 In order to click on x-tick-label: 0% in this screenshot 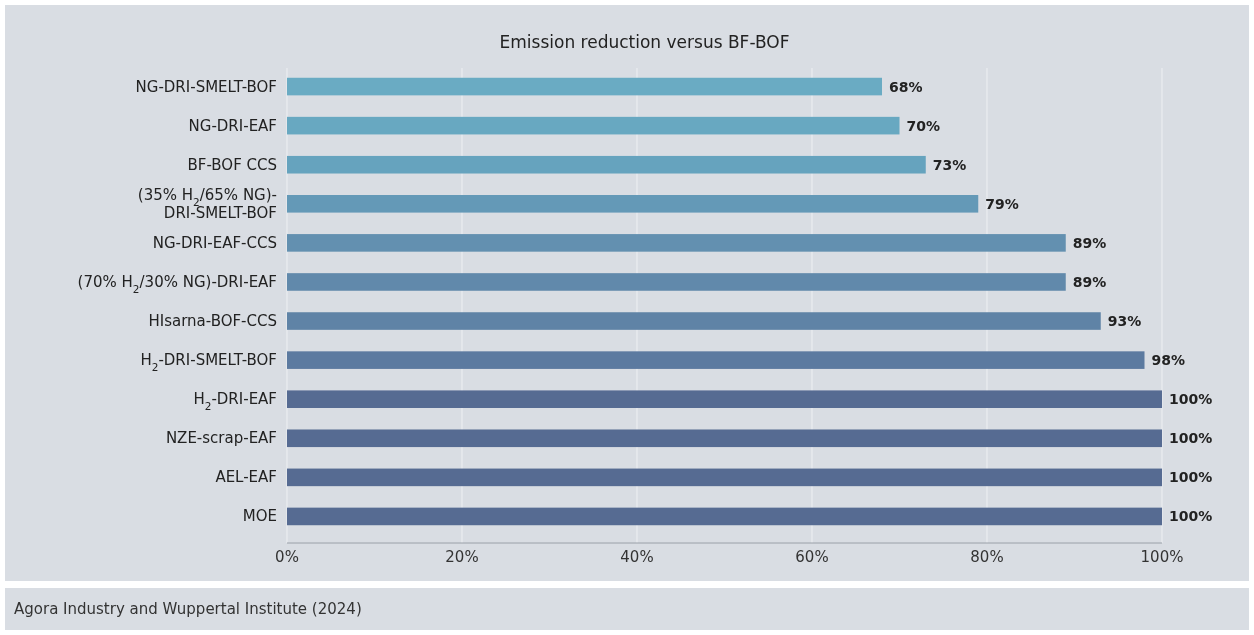, I will do `click(287, 557)`.